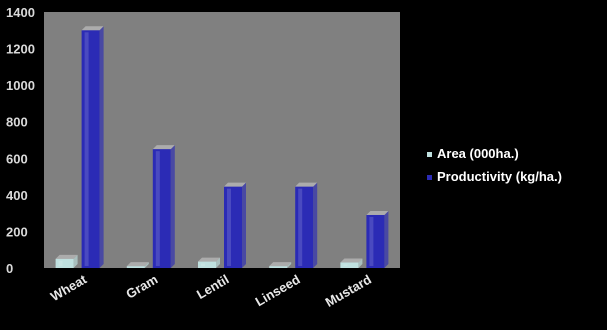 Image resolution: width=607 pixels, height=330 pixels. I want to click on bar-productivity-linseed, so click(306, 225).